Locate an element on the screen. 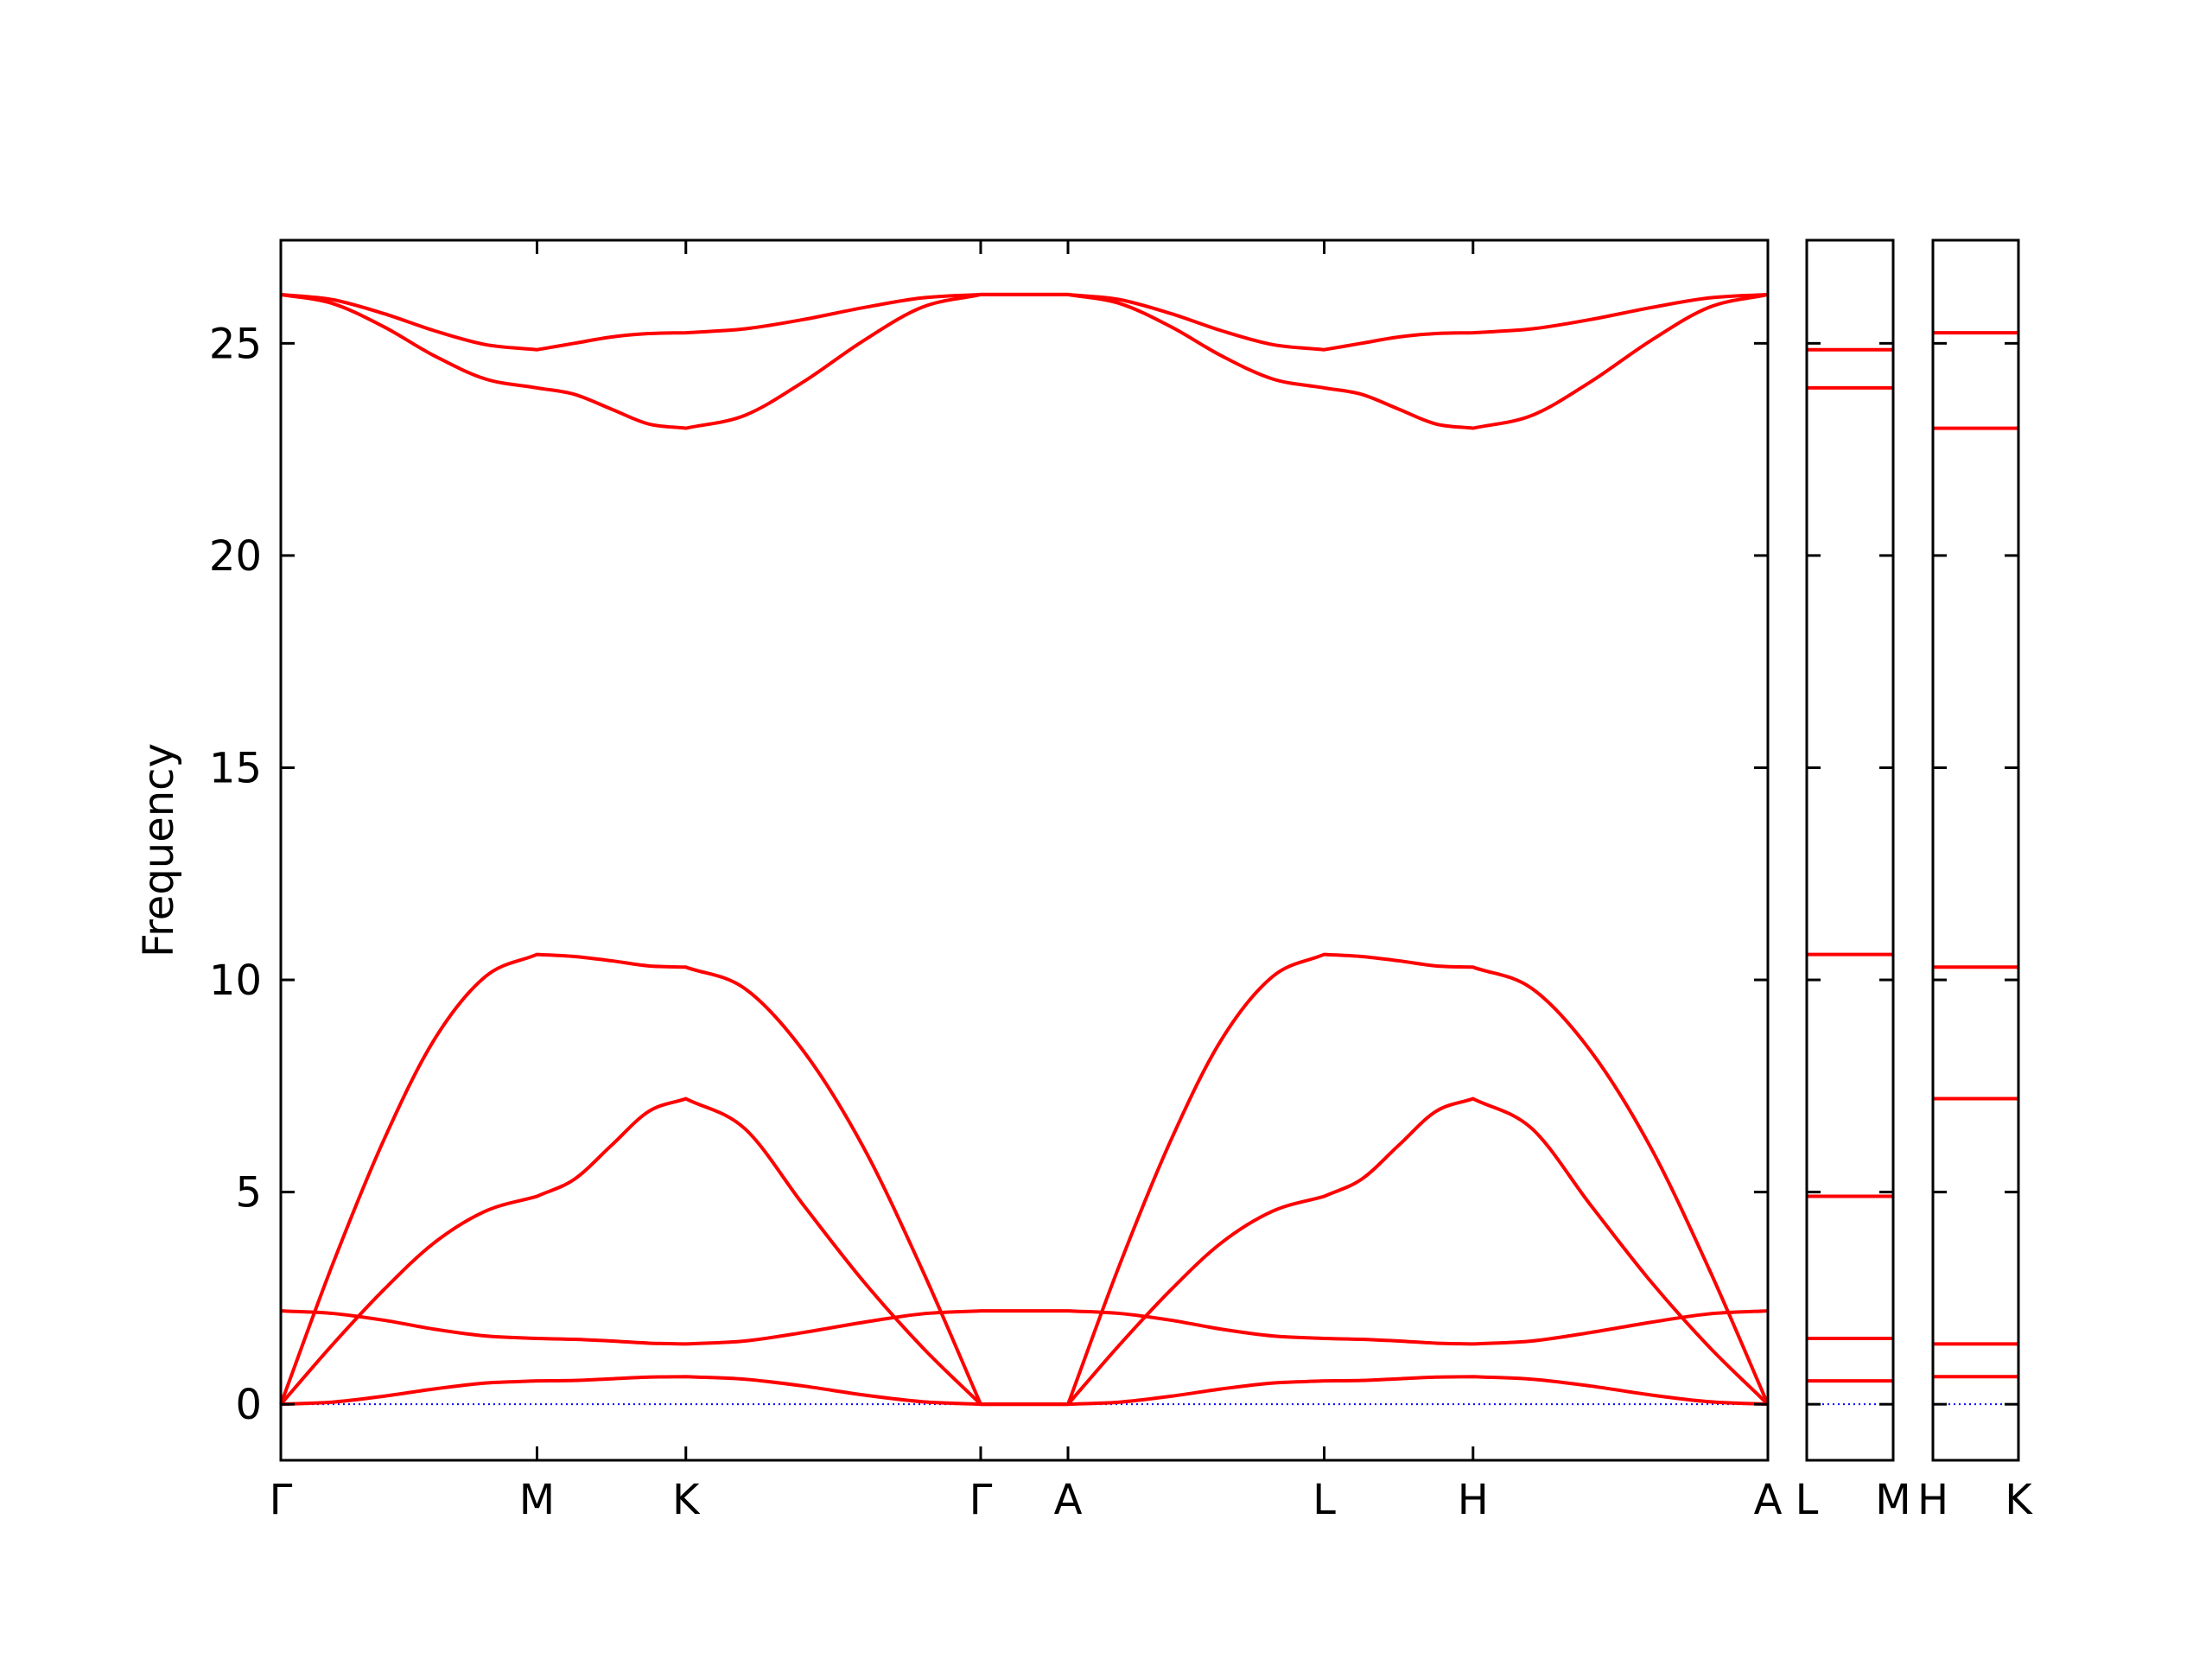 The height and width of the screenshot is (1659, 2212). y-tick-label: 0 is located at coordinates (248, 1405).